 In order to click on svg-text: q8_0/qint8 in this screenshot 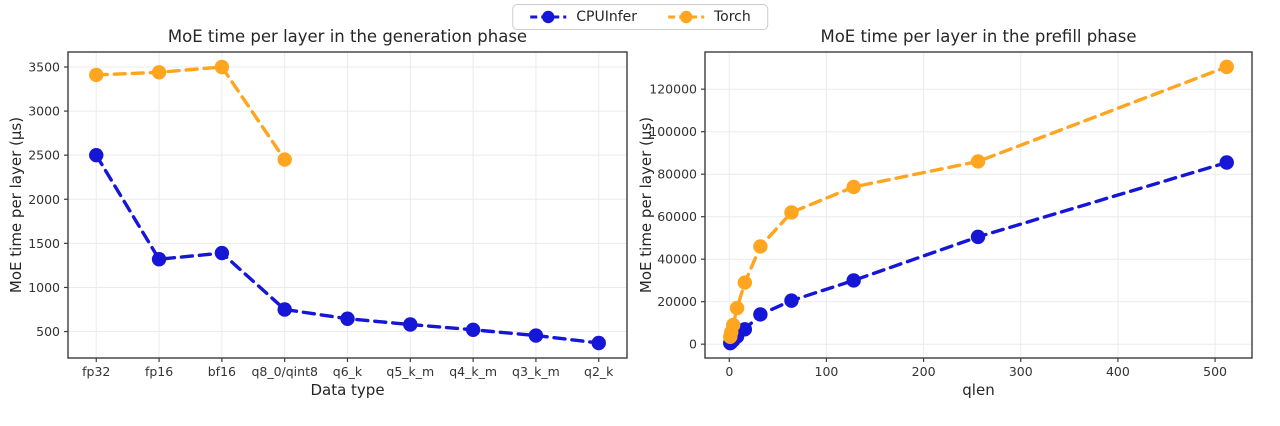, I will do `click(284, 371)`.